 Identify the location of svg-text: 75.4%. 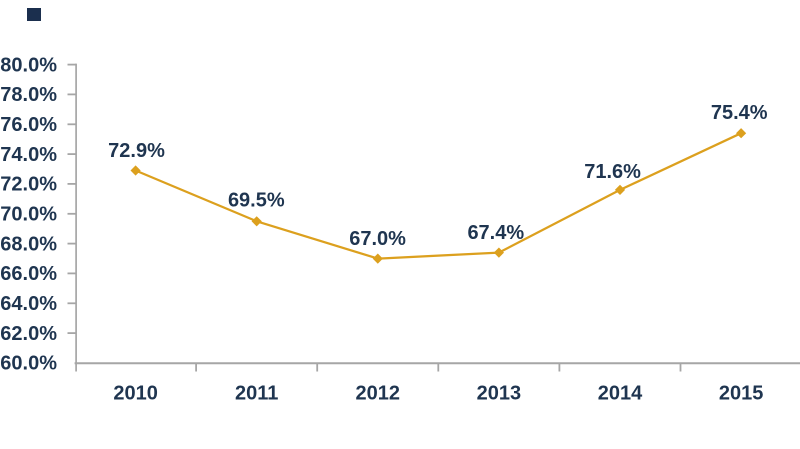
(739, 113).